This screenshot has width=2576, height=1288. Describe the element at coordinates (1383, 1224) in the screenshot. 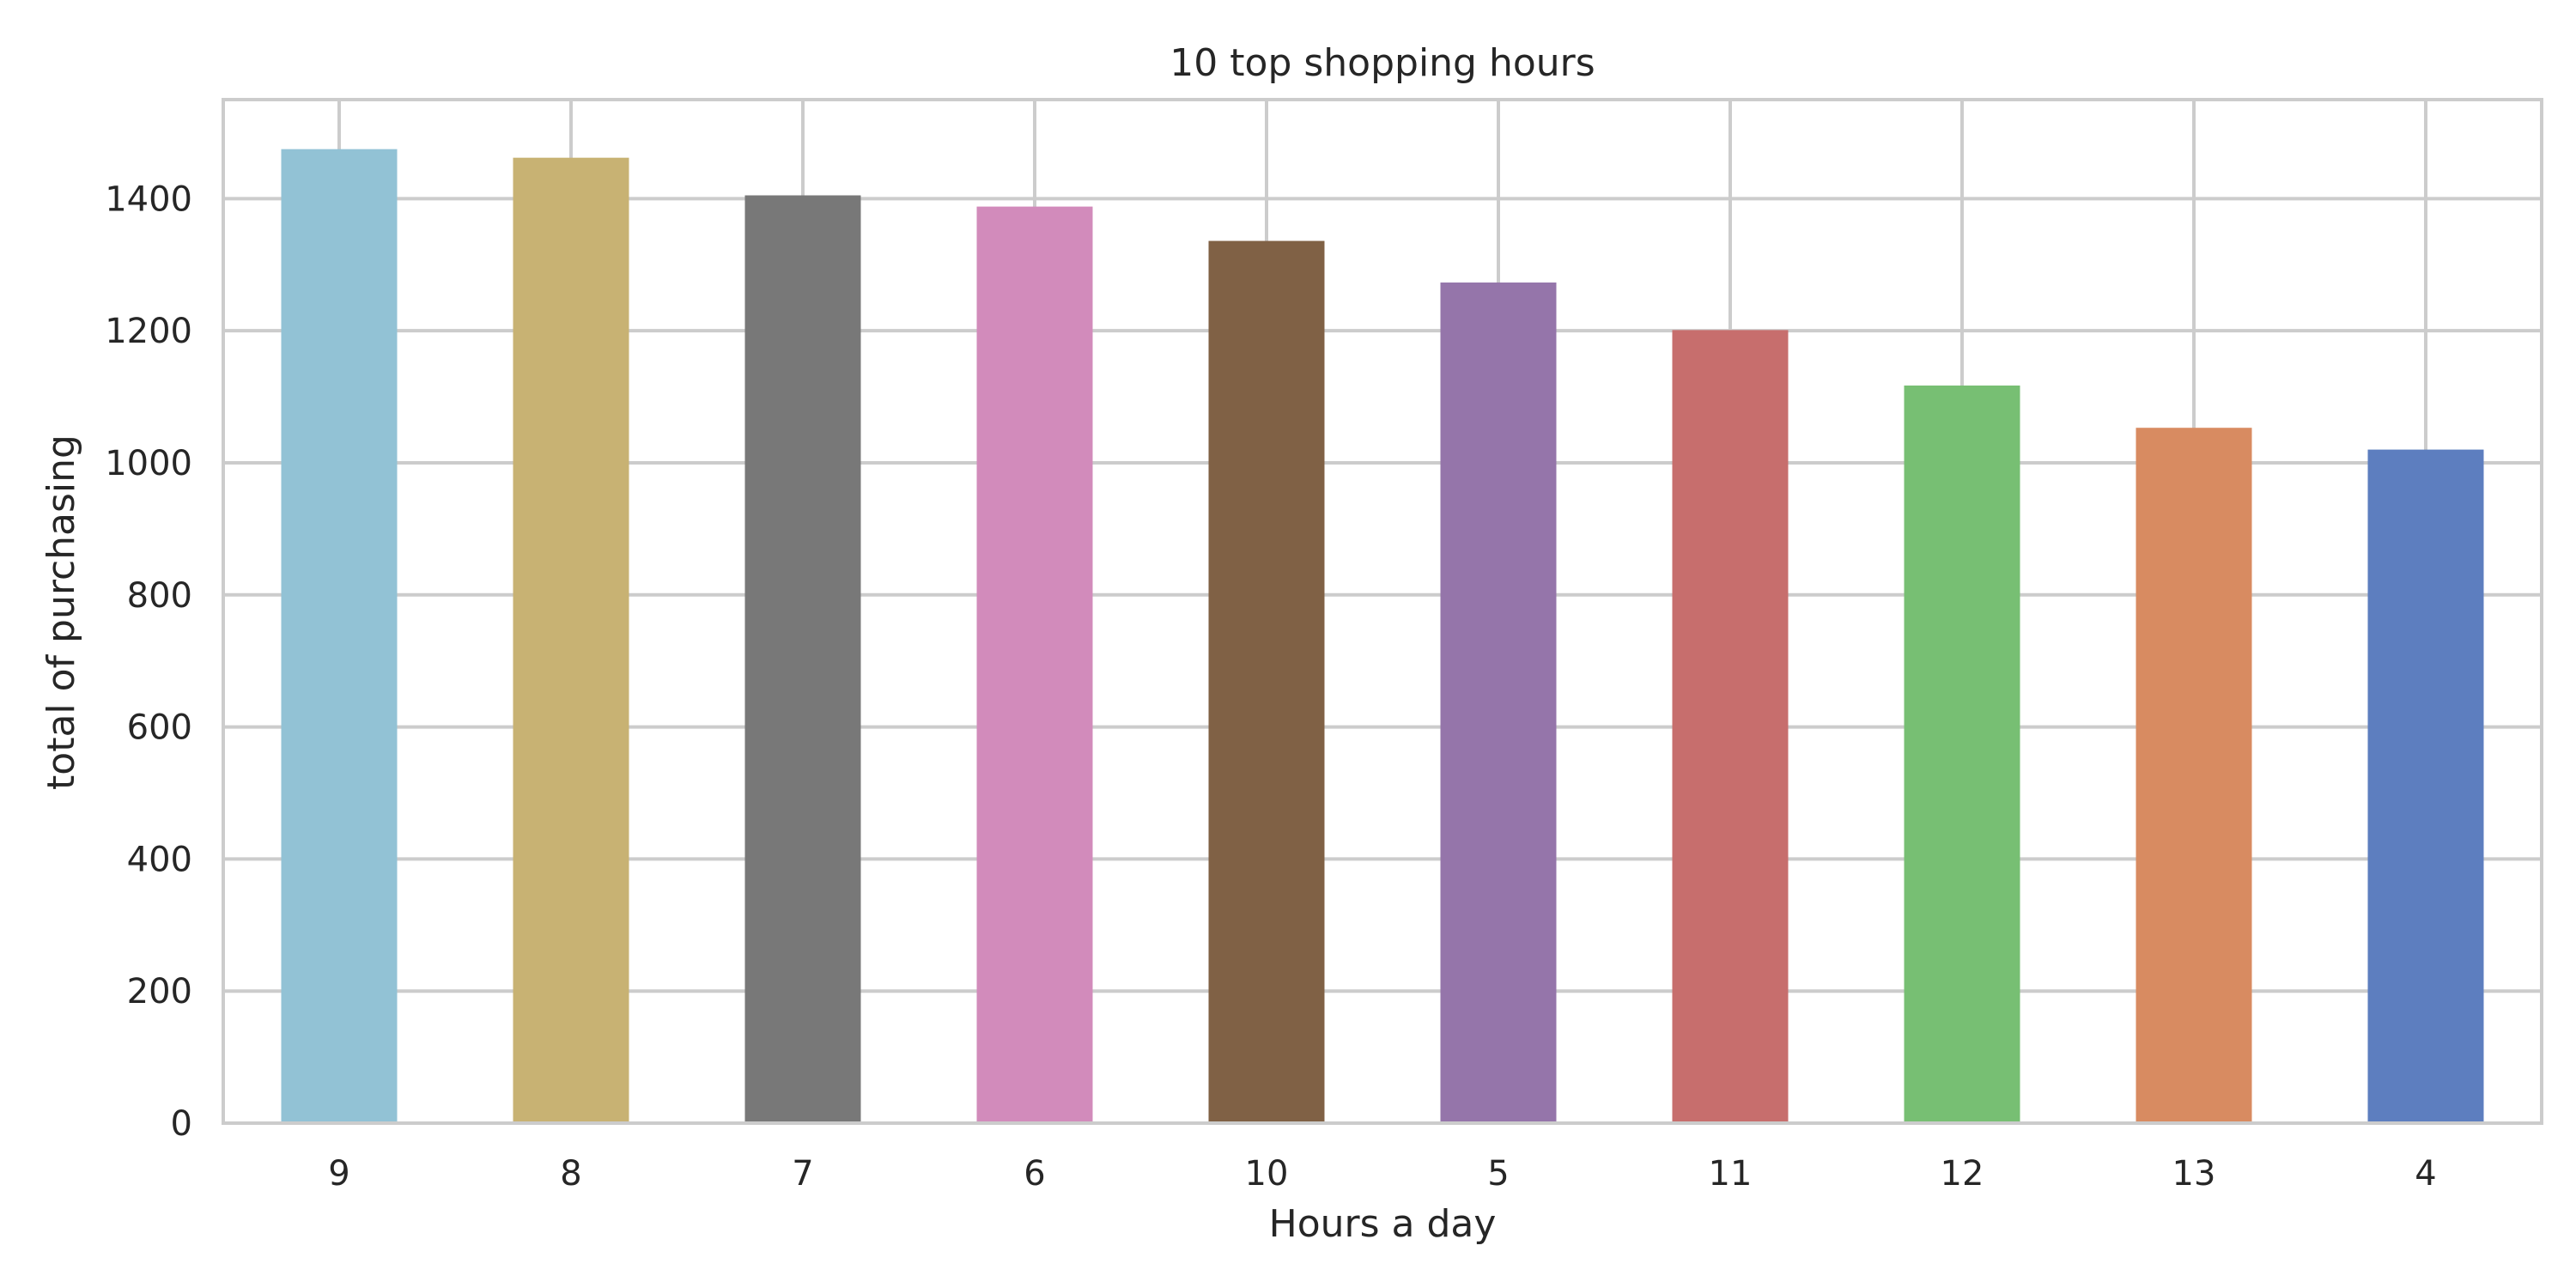

I see `x-axis-label: Hours a day` at that location.